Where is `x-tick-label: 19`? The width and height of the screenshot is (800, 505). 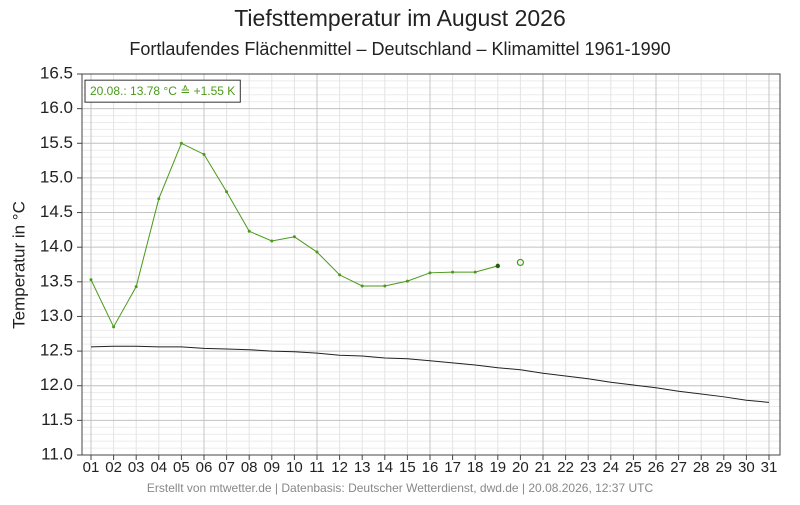
x-tick-label: 19 is located at coordinates (497, 467).